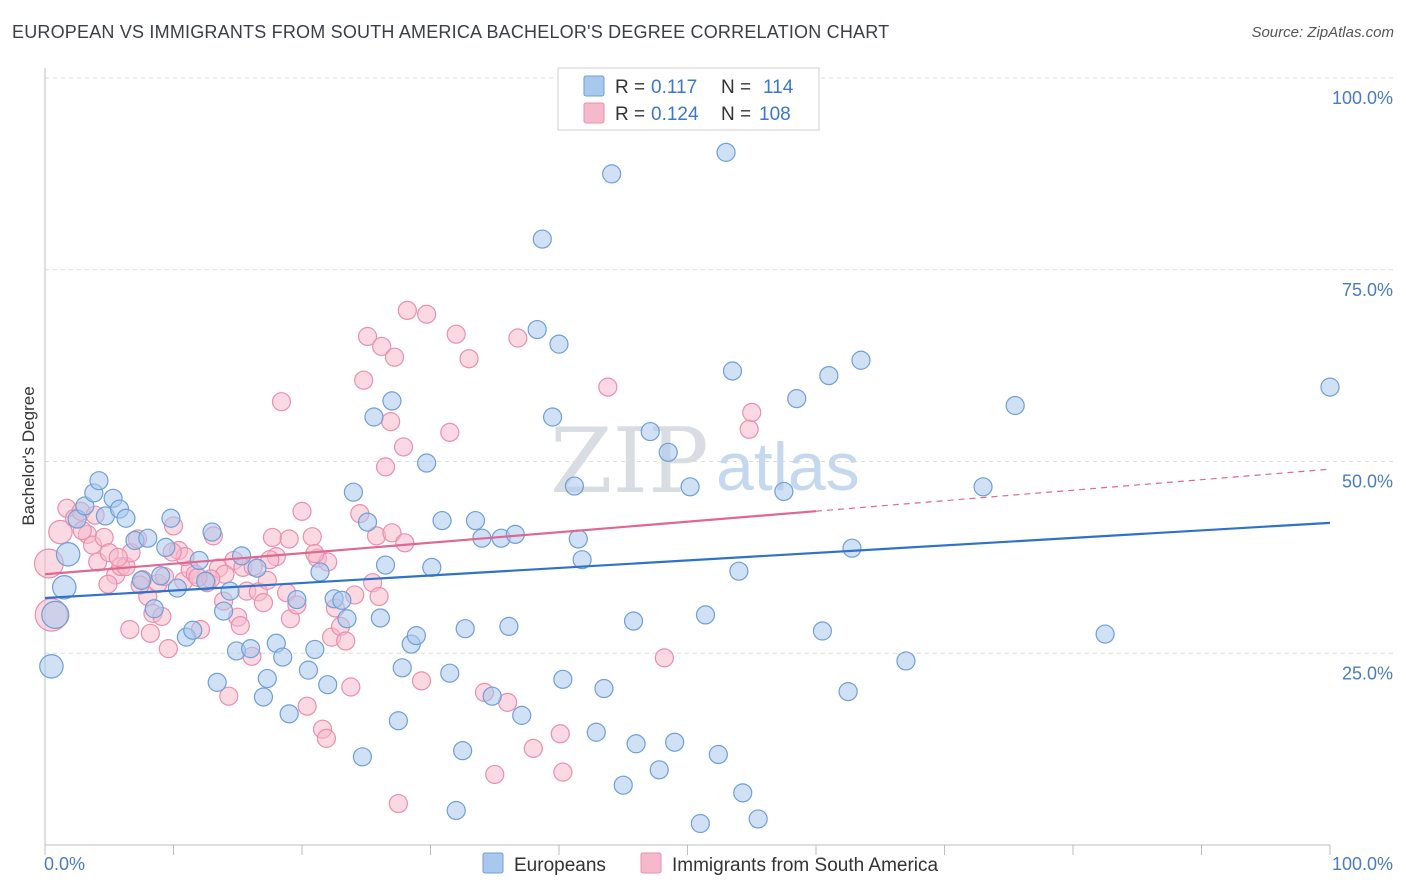 The width and height of the screenshot is (1406, 892). Describe the element at coordinates (560, 865) in the screenshot. I see `bottom-legend-europeans: Europeans` at that location.